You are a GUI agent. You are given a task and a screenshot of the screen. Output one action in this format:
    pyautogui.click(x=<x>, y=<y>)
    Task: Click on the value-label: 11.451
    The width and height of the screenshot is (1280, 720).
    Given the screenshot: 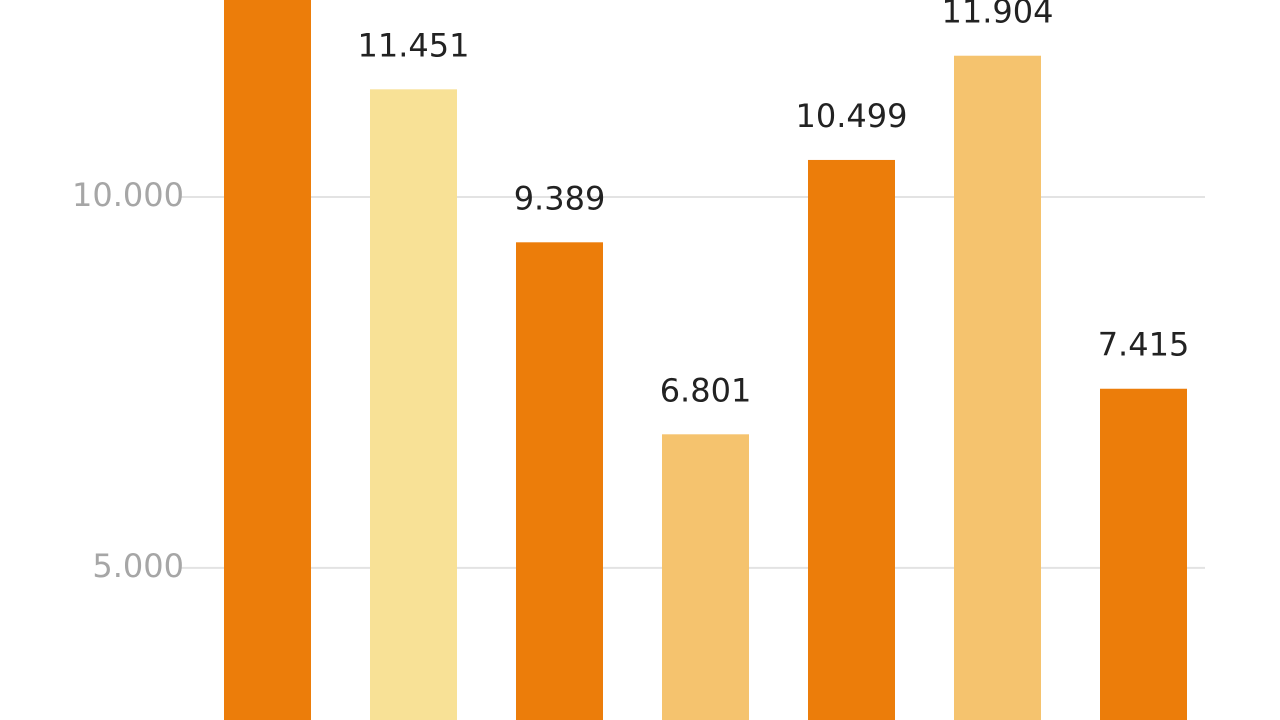 What is the action you would take?
    pyautogui.click(x=414, y=45)
    